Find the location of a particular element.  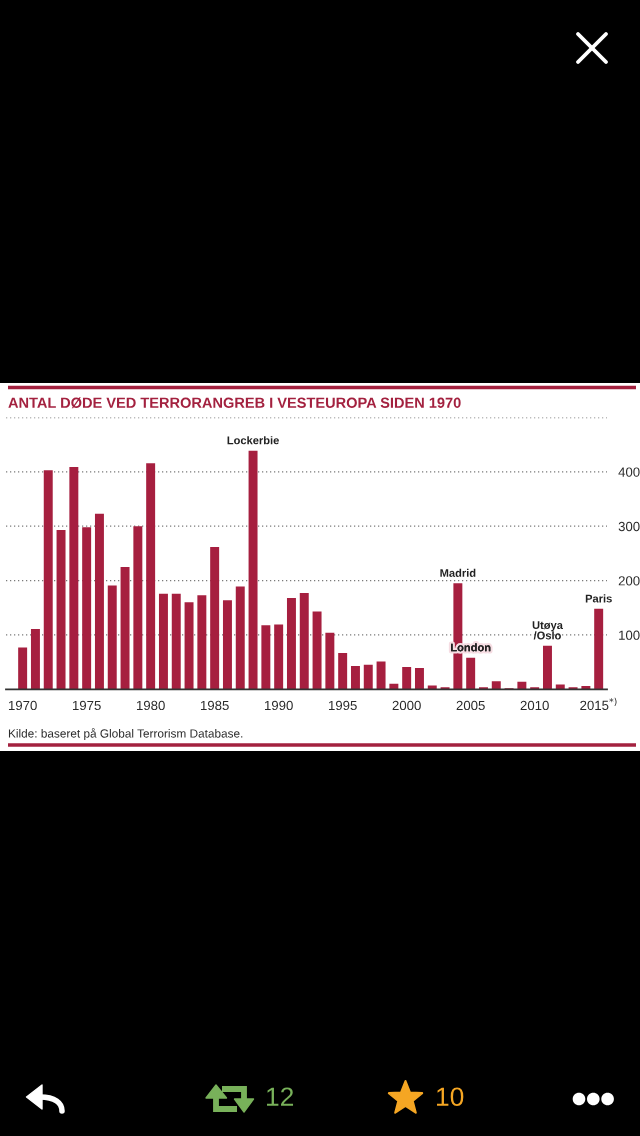

annotation: Utøya /Oslo is located at coordinates (547, 630).